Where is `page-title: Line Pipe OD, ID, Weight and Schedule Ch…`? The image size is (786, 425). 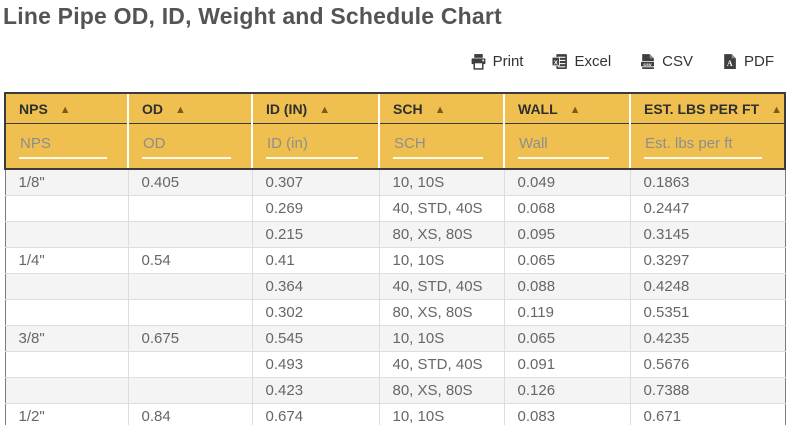
page-title: Line Pipe OD, ID, Weight and Schedule Ch… is located at coordinates (252, 16).